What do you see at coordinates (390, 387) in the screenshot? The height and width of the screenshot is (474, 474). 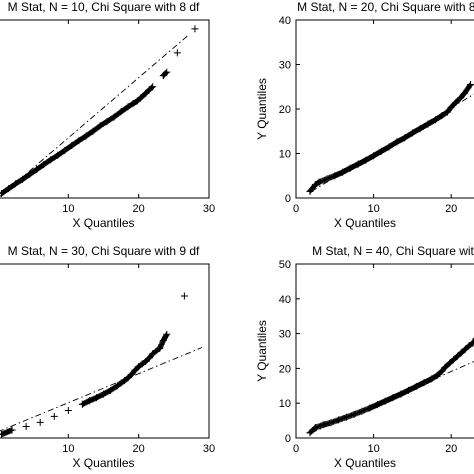 I see `plot-area` at bounding box center [390, 387].